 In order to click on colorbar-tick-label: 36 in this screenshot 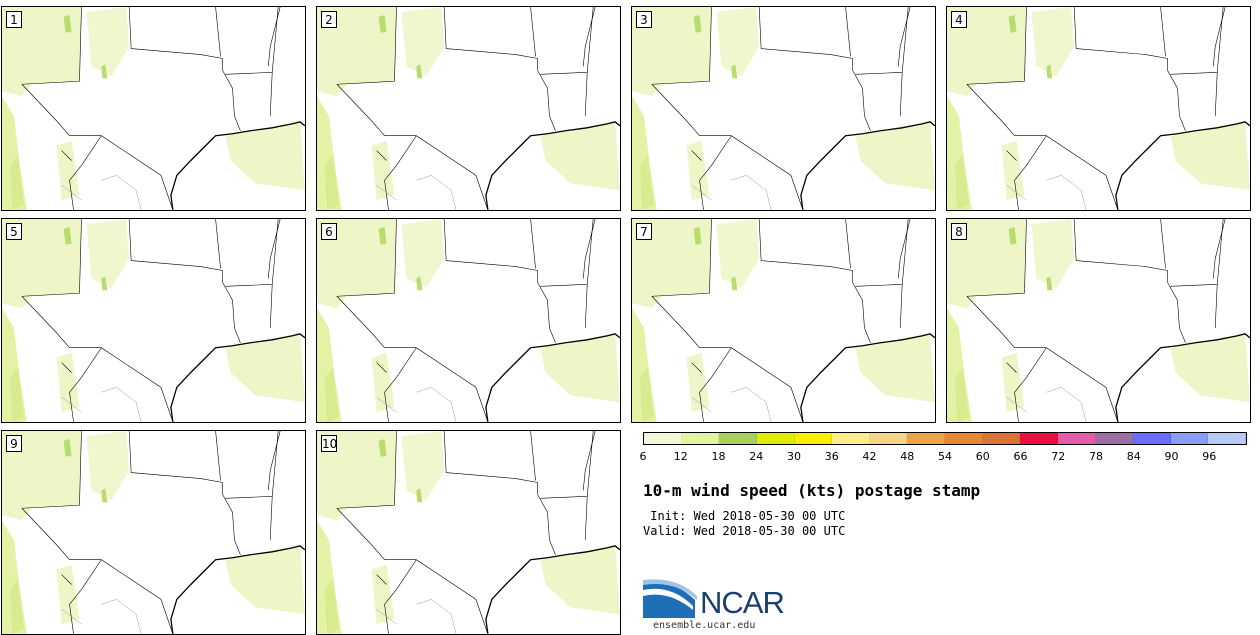, I will do `click(831, 456)`.